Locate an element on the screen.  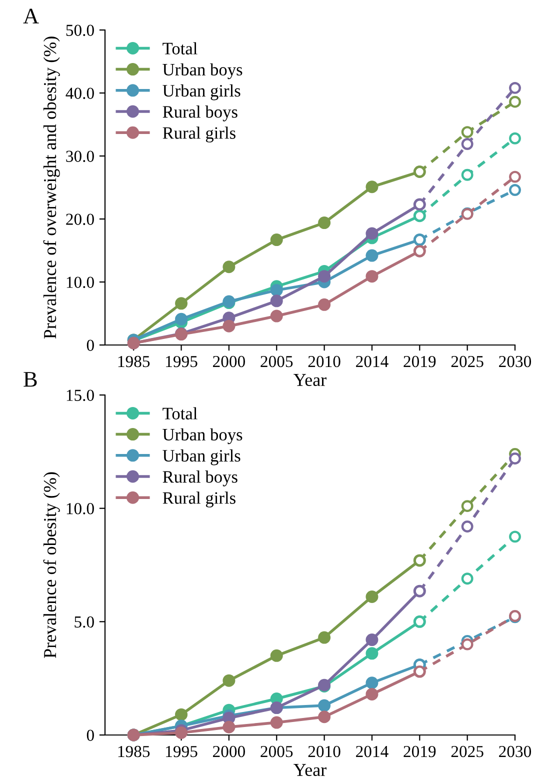
chart-title: A is located at coordinates (31, 16).